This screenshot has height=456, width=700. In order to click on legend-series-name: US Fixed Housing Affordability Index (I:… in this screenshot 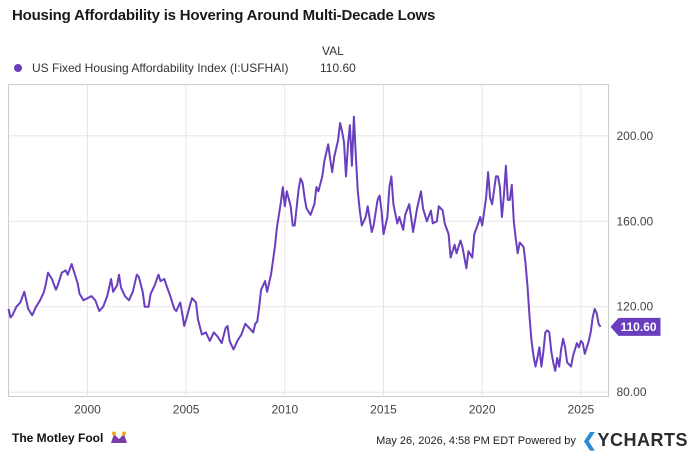, I will do `click(160, 68)`.